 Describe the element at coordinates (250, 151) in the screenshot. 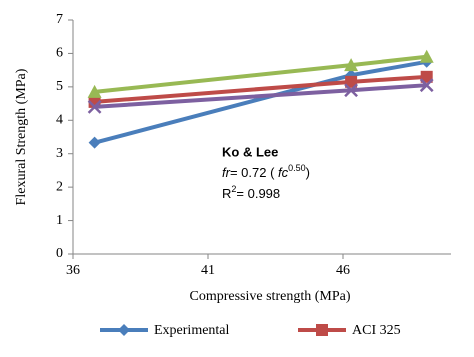

I see `annotation-title: Ko & Lee` at that location.